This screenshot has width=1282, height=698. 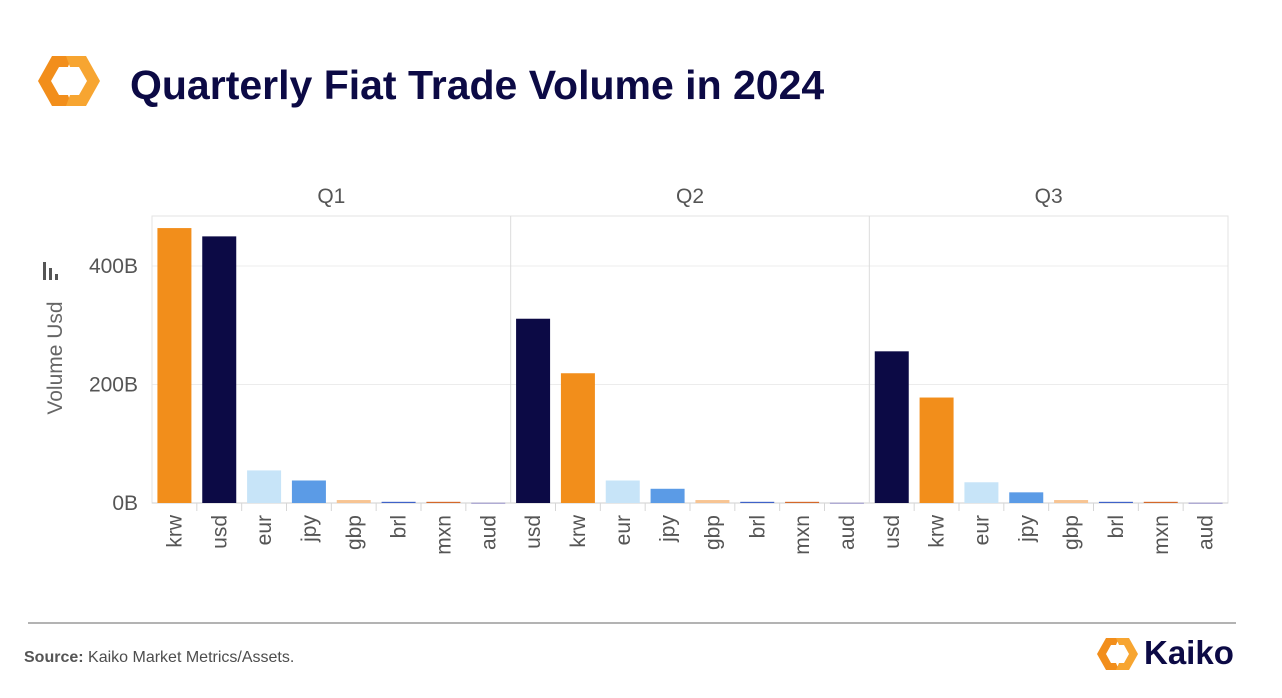 I want to click on bar-q1-brl, so click(x=398, y=502).